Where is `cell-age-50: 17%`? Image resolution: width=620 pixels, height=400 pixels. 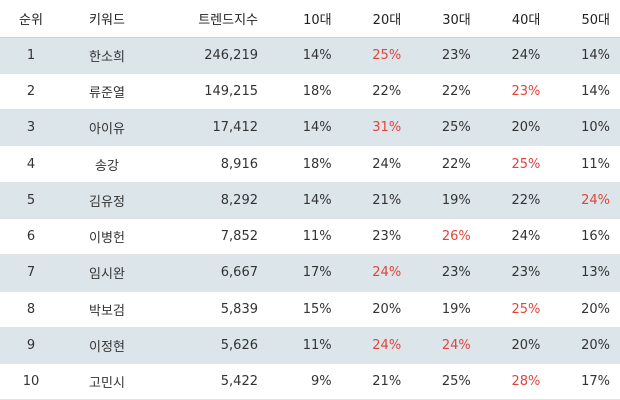 cell-age-50: 17% is located at coordinates (595, 382).